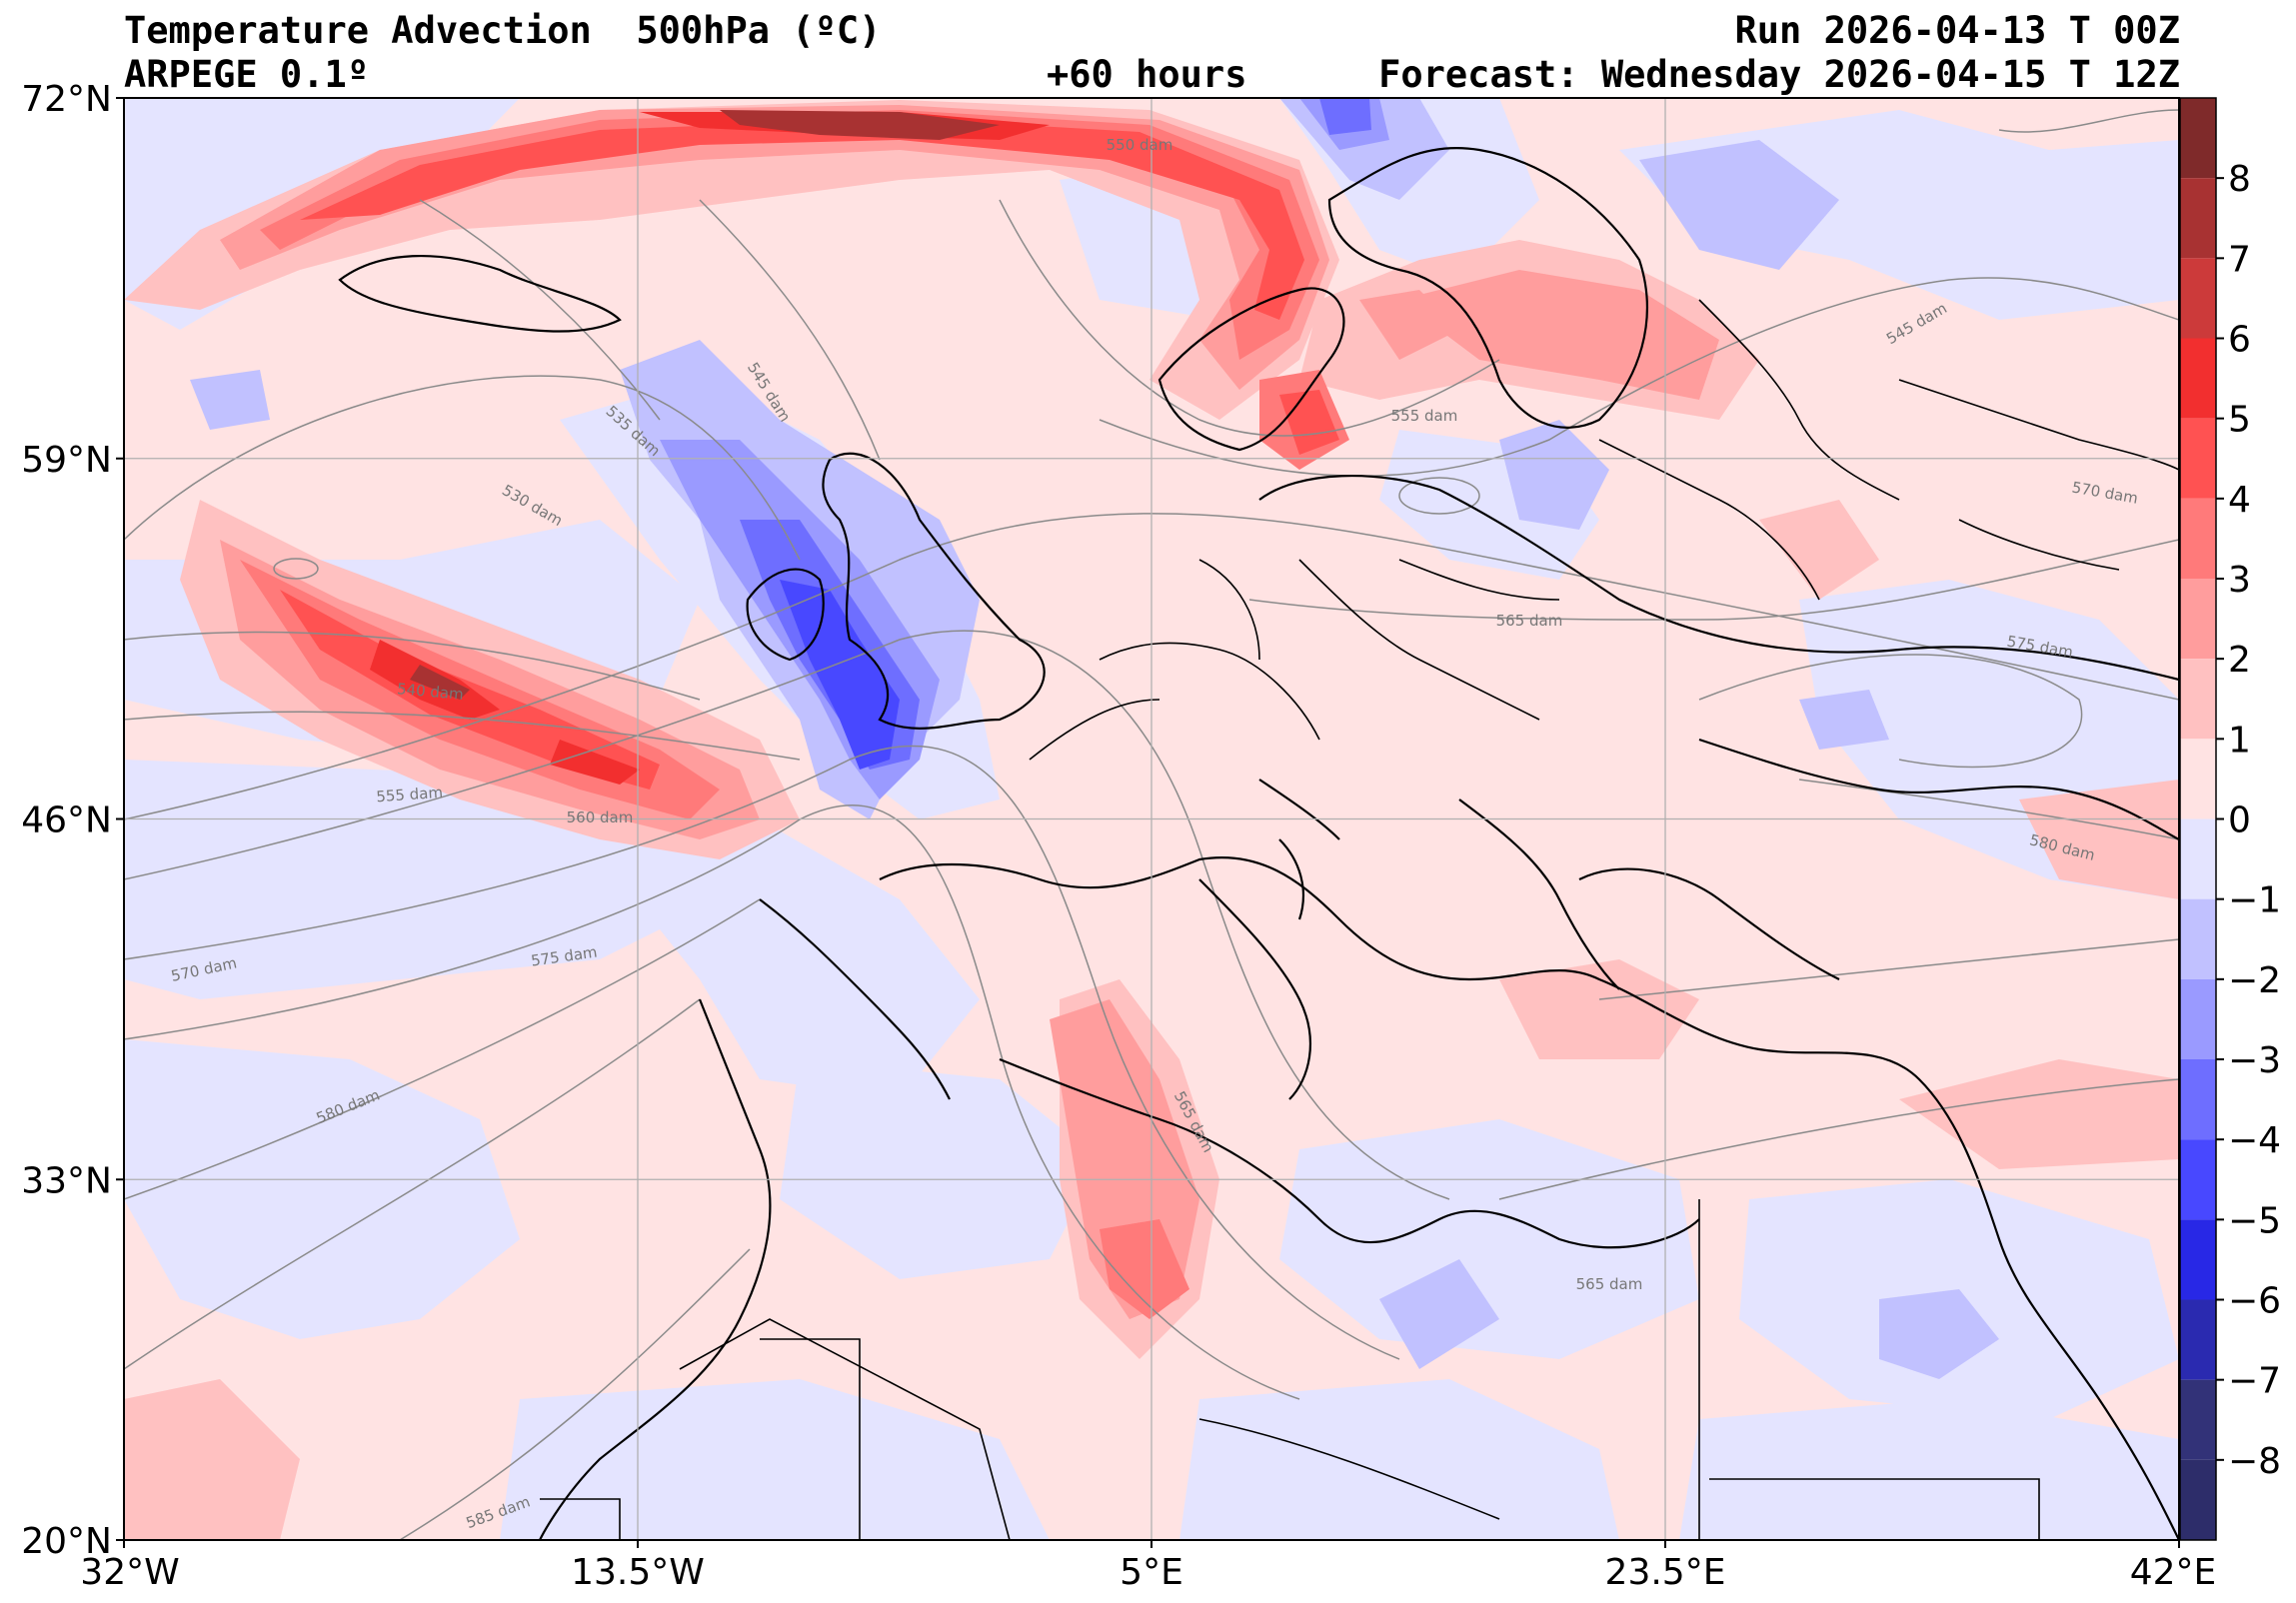 The height and width of the screenshot is (1603, 2296). What do you see at coordinates (2239, 500) in the screenshot?
I see `colorbar-tick-label: 4` at bounding box center [2239, 500].